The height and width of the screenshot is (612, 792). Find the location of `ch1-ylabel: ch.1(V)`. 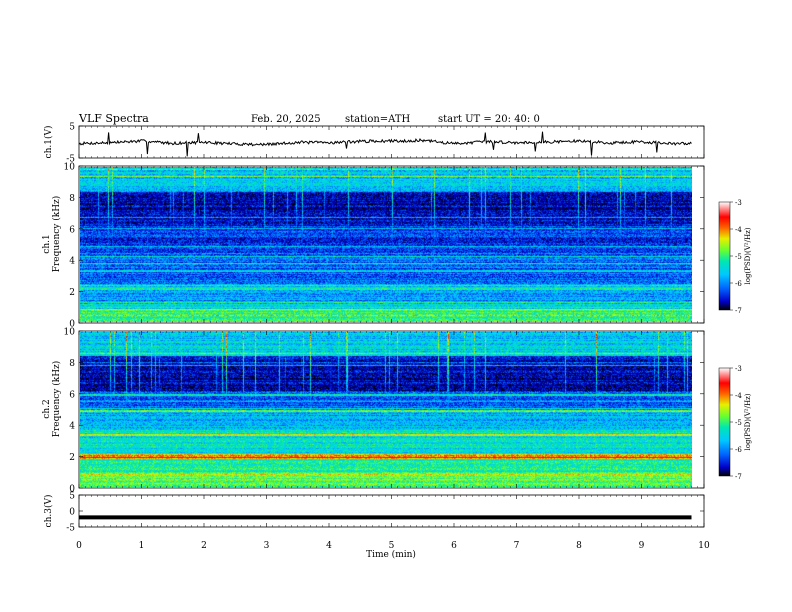

ch1-ylabel: ch.1(V) is located at coordinates (48, 142).